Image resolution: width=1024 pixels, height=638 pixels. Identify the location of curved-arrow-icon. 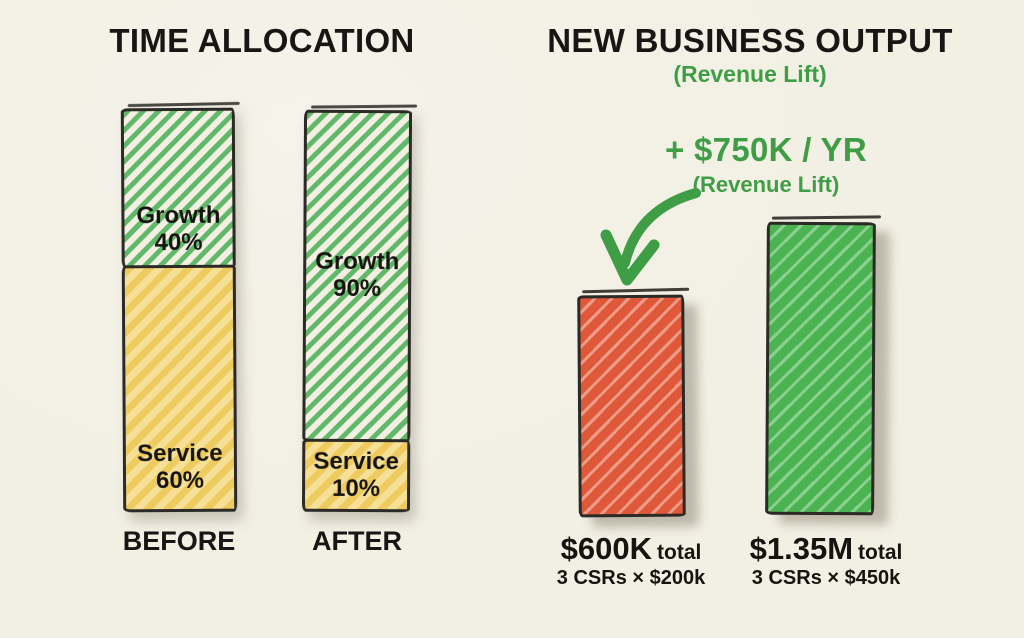
(650, 237).